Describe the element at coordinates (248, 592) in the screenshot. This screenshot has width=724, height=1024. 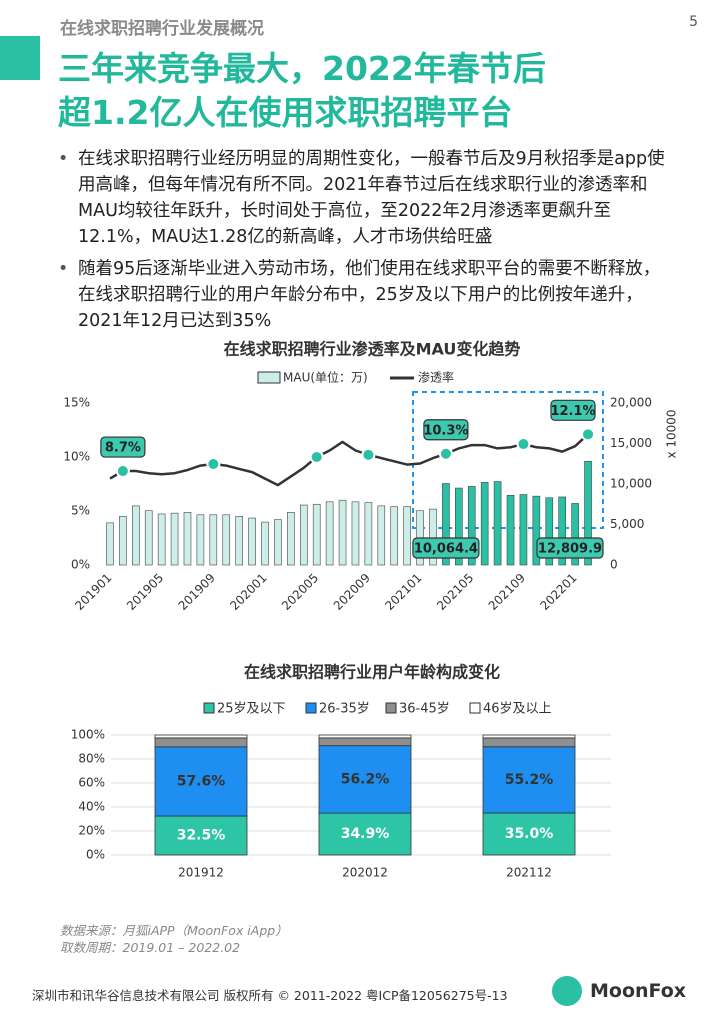
I see `x-tick-label: 202001` at that location.